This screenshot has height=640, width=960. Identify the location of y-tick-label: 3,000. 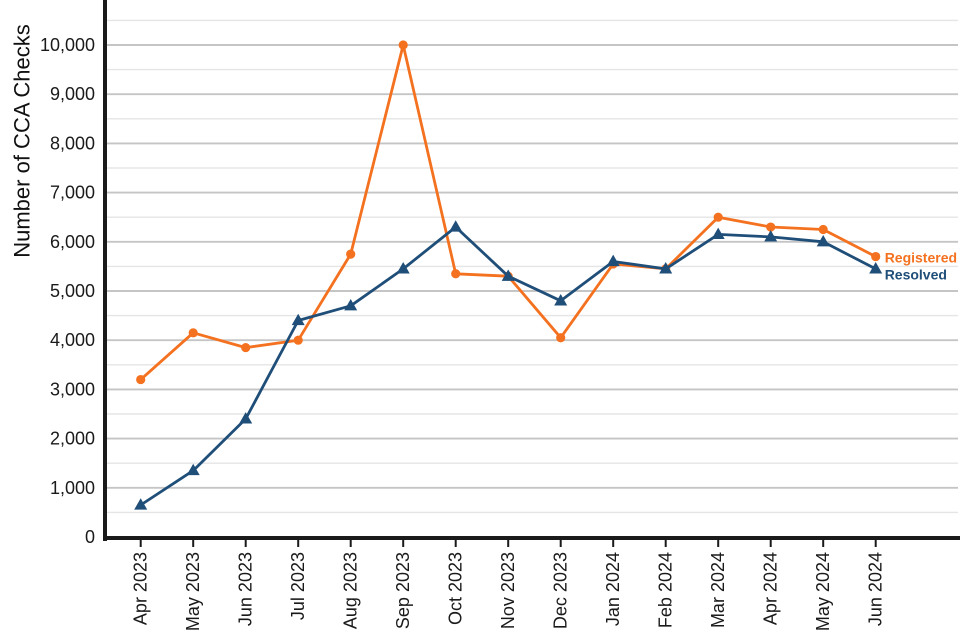
(72, 389).